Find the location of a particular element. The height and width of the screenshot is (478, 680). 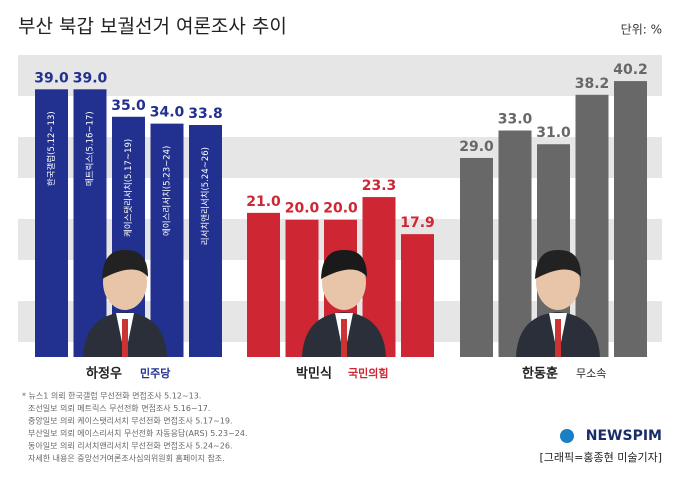

series-label: 한국갤럽(5.12~13) is located at coordinates (51, 148).